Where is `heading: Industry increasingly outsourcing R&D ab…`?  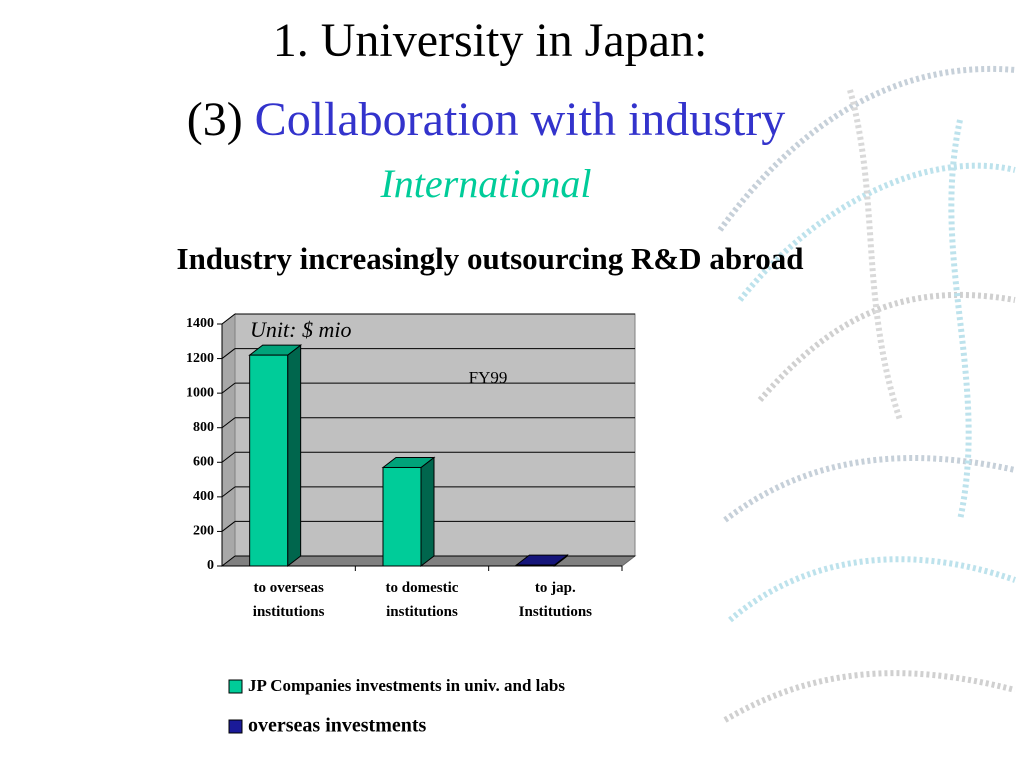
heading: Industry increasingly outsourcing R&D ab… is located at coordinates (490, 258).